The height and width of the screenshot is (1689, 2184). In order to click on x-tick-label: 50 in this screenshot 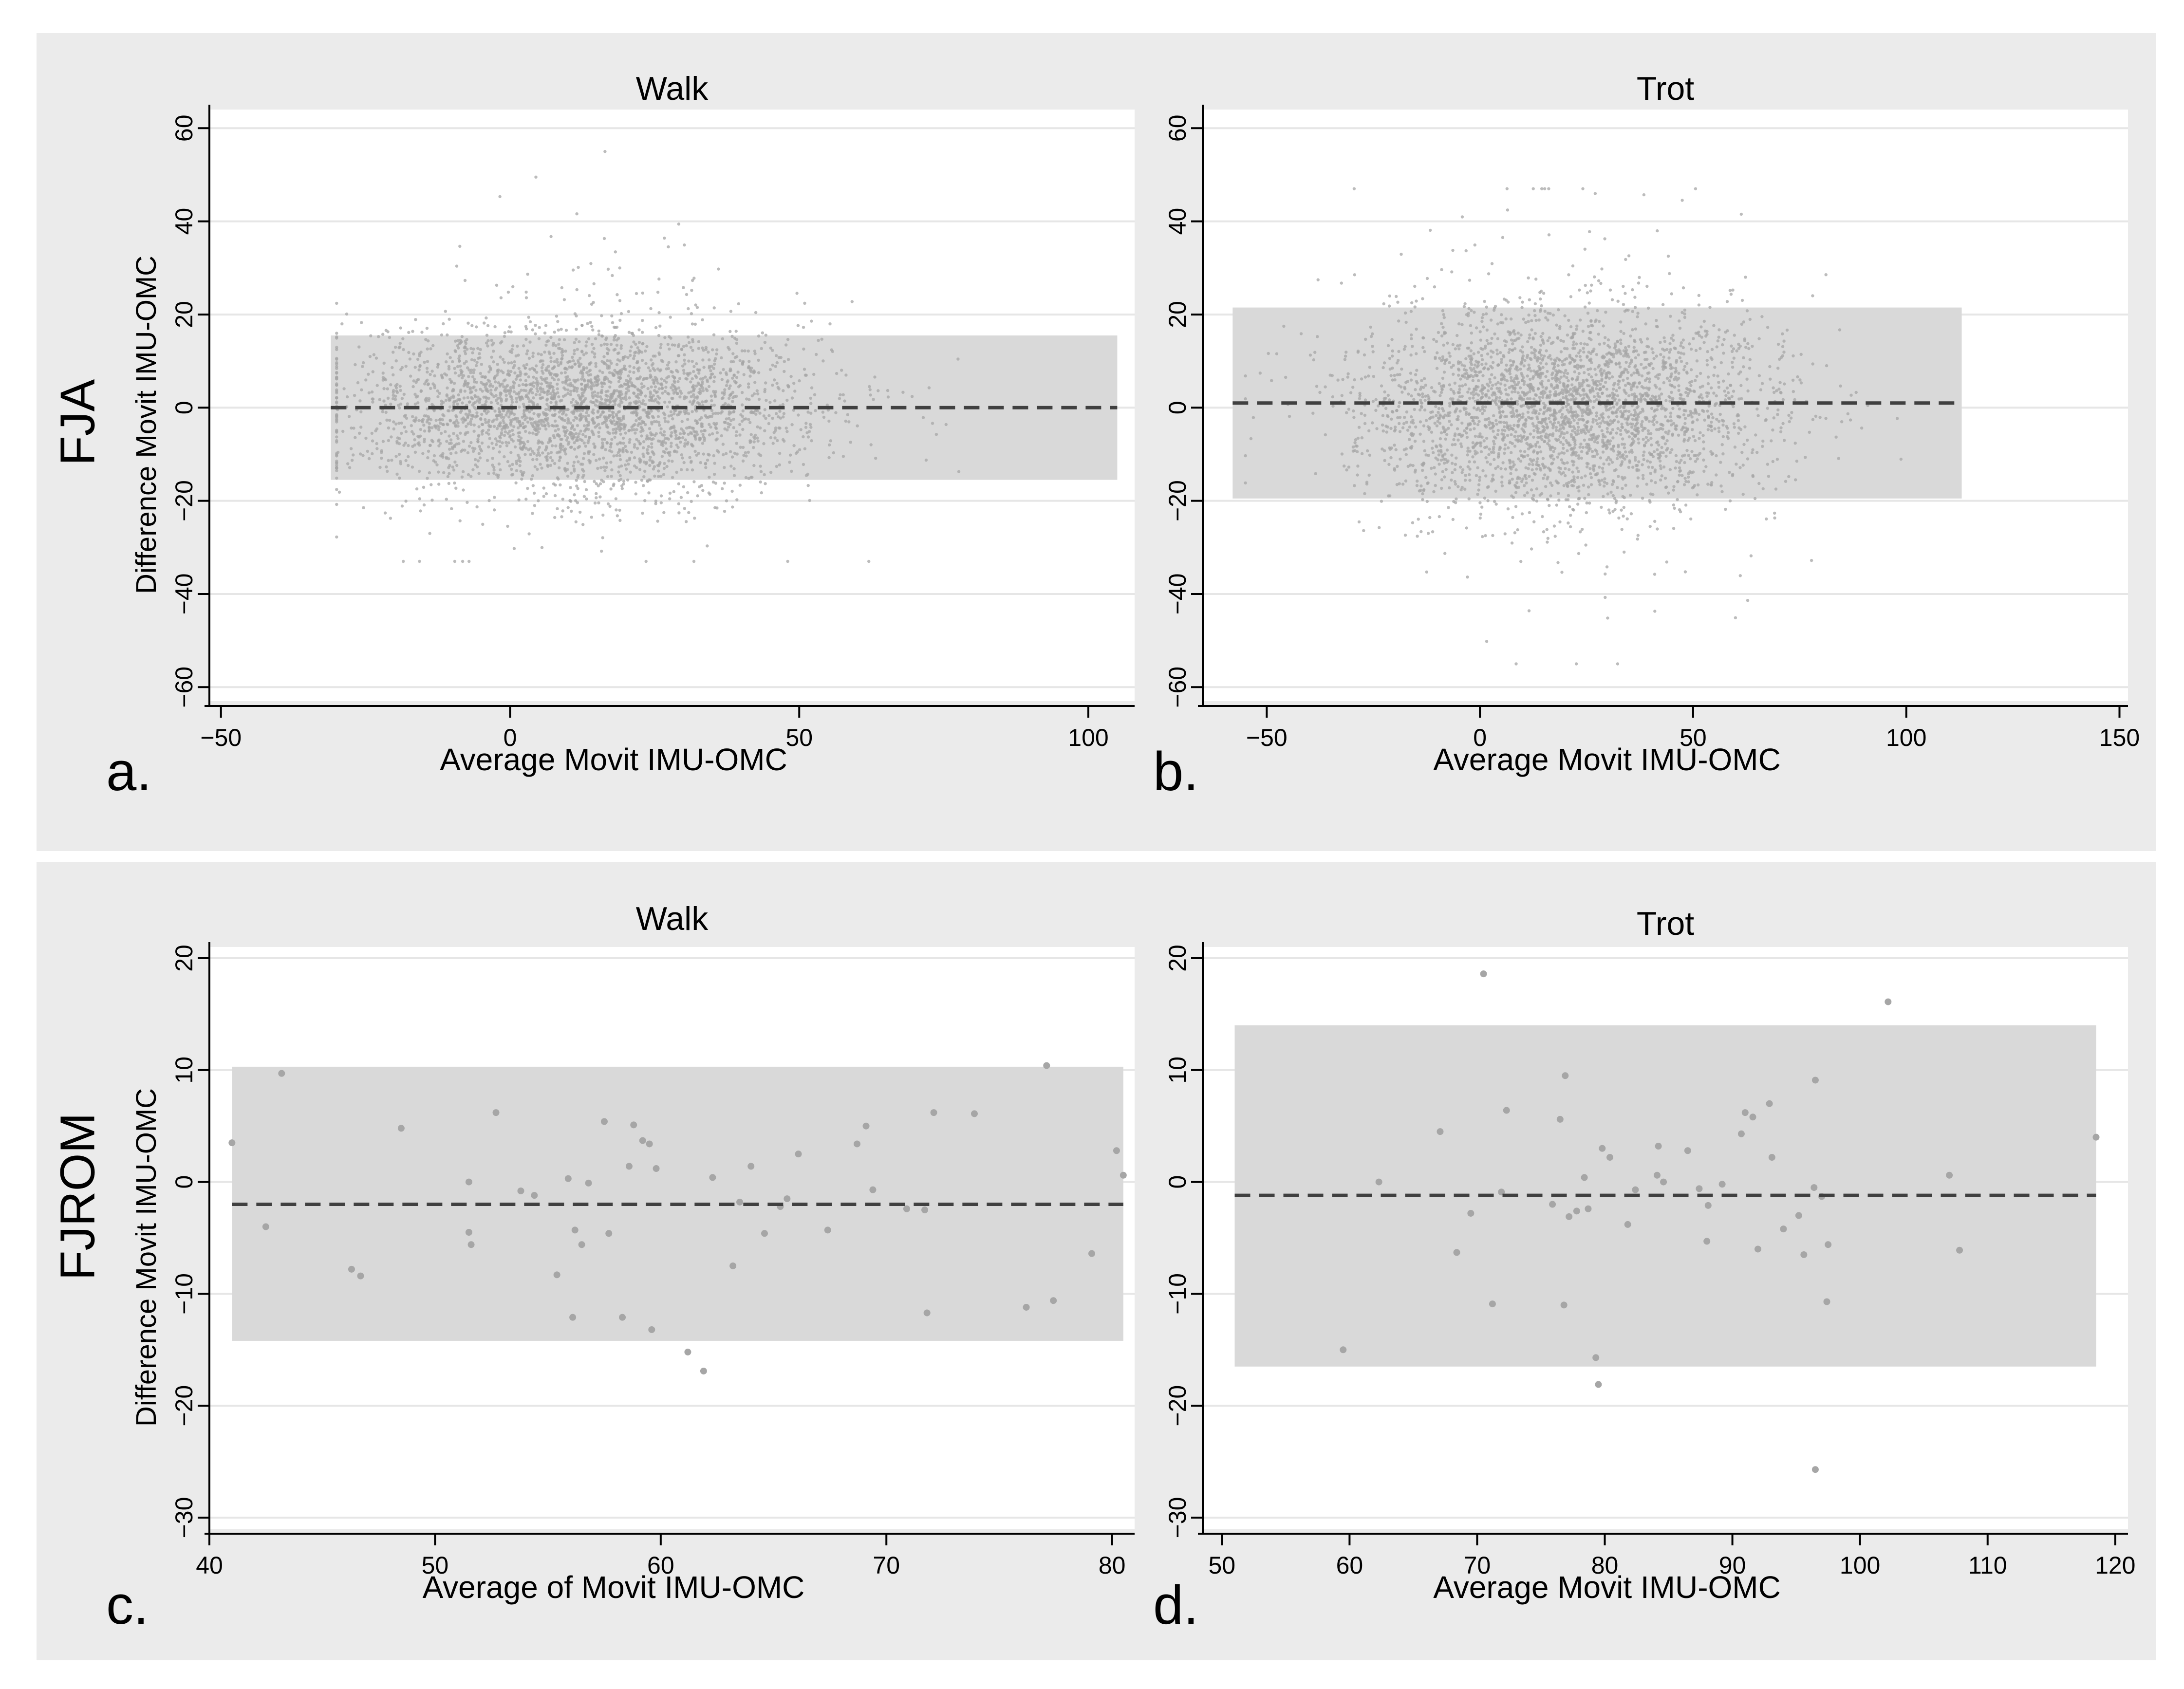, I will do `click(799, 738)`.